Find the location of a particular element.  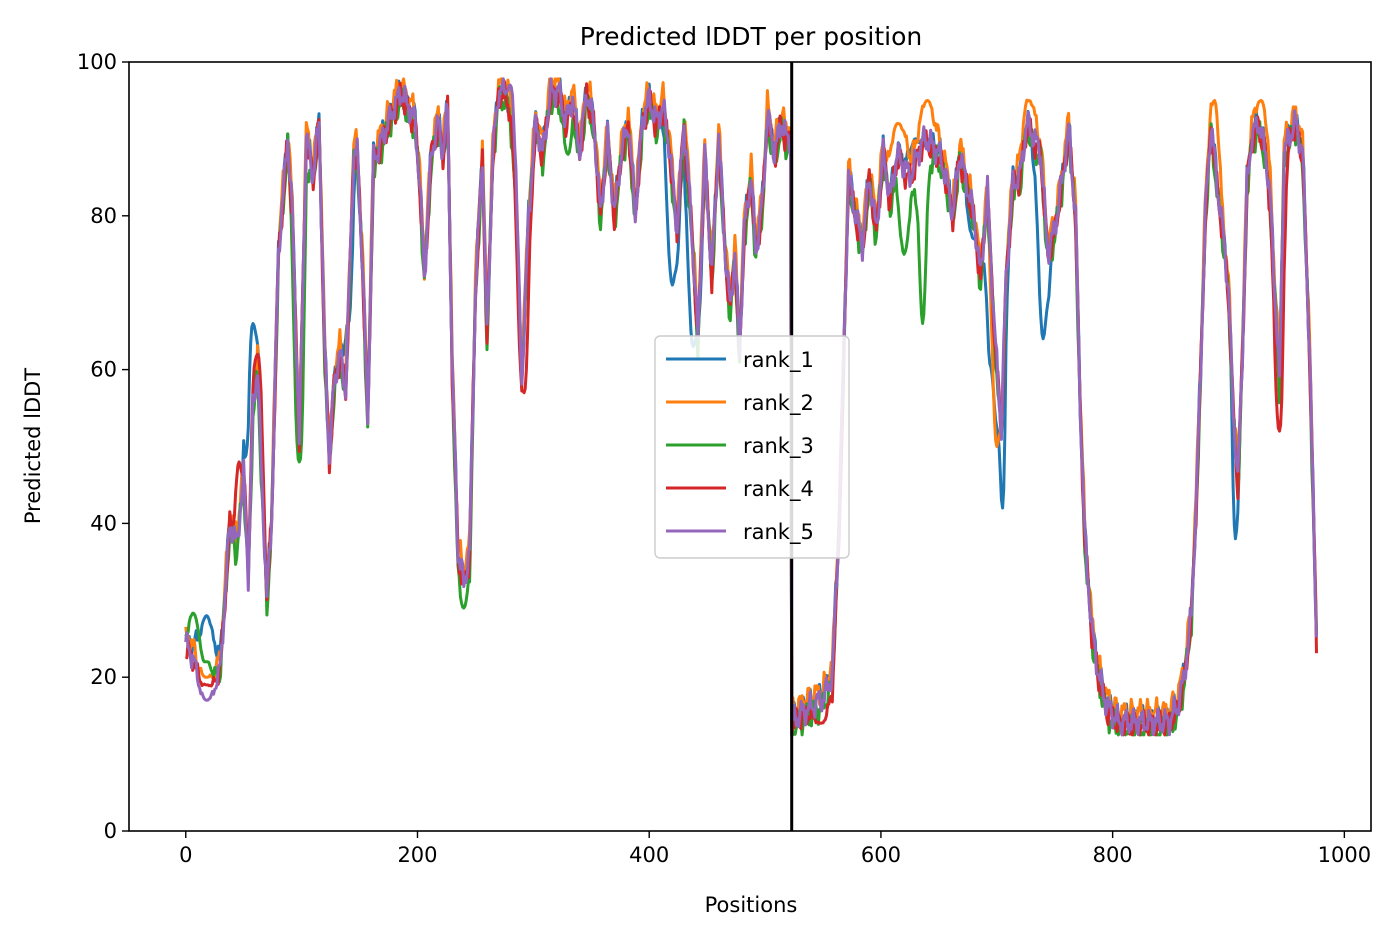

y-tick-label: 40 is located at coordinates (103, 523).